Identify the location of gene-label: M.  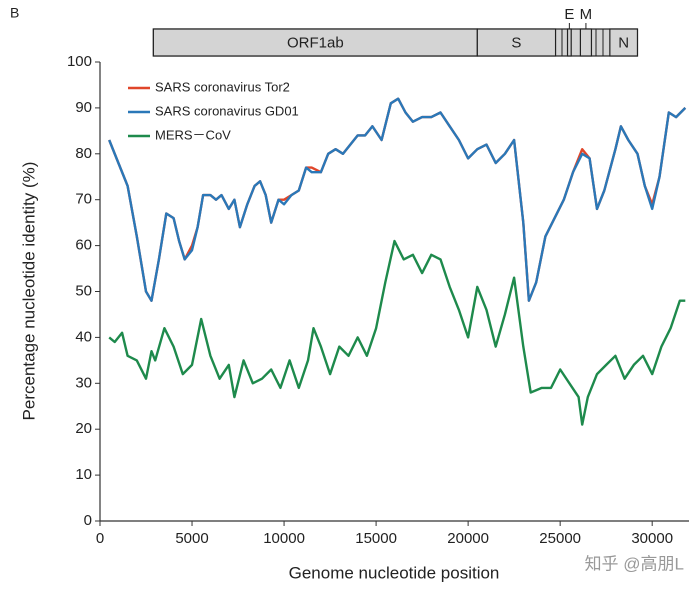
(586, 14).